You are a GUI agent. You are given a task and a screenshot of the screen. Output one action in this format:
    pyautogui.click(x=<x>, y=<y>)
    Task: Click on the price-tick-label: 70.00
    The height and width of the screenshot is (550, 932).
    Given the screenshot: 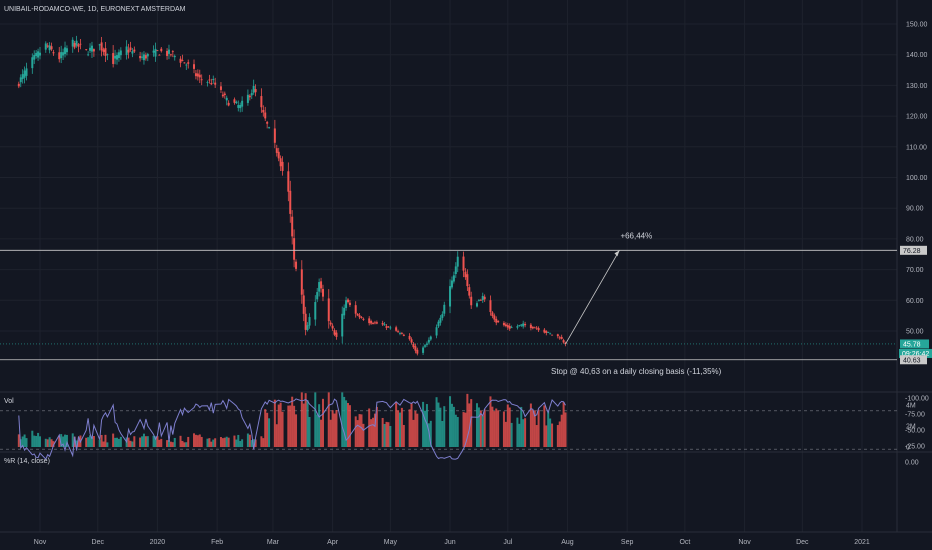 What is the action you would take?
    pyautogui.click(x=915, y=270)
    